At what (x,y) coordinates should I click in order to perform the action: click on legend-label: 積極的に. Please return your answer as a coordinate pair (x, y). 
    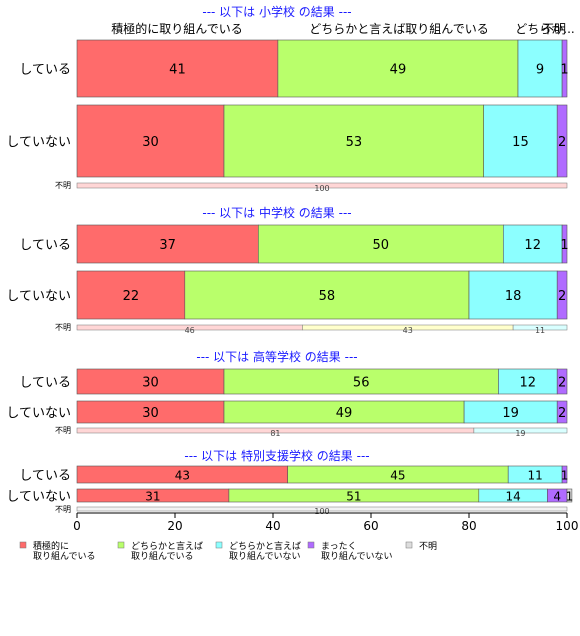
    Looking at the image, I should click on (51, 546).